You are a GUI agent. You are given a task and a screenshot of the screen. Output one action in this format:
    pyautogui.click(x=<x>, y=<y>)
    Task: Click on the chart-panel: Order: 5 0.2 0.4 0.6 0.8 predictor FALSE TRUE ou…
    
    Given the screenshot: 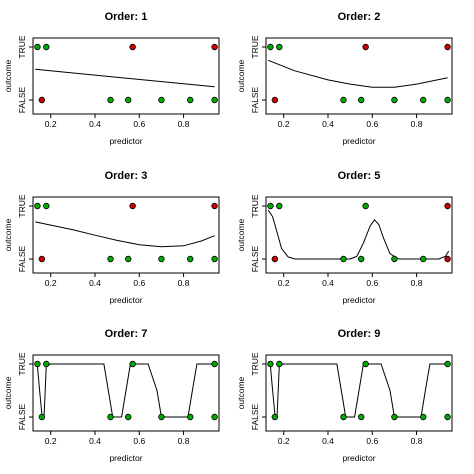 What is the action you would take?
    pyautogui.click(x=344, y=237)
    